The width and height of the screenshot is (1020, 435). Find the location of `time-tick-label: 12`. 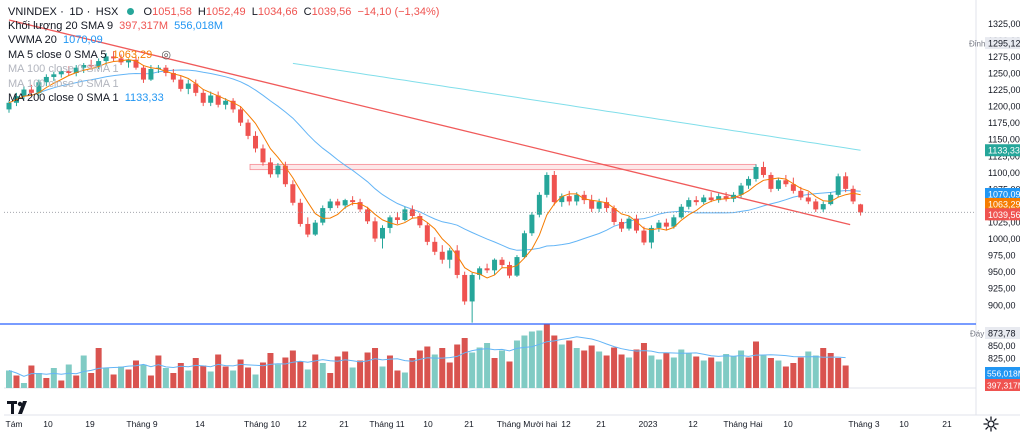

time-tick-label: 12 is located at coordinates (566, 424).